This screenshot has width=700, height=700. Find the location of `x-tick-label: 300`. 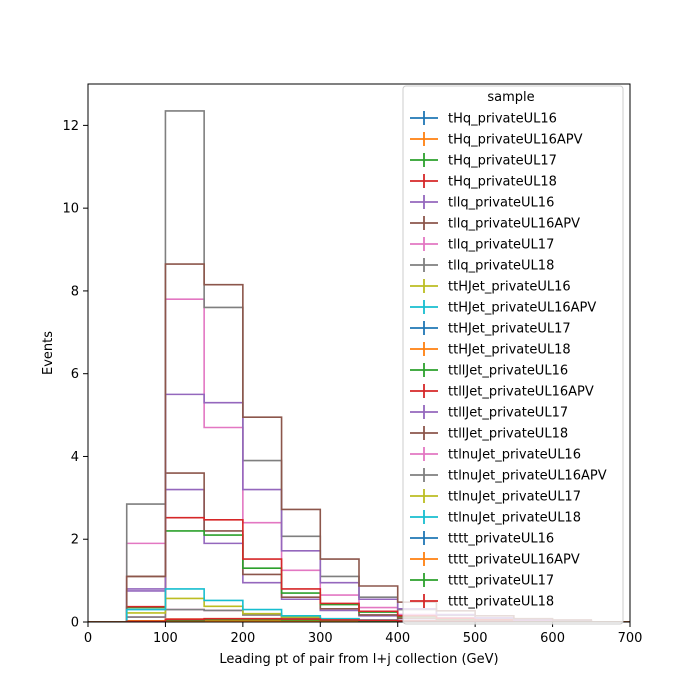

x-tick-label: 300 is located at coordinates (320, 638).